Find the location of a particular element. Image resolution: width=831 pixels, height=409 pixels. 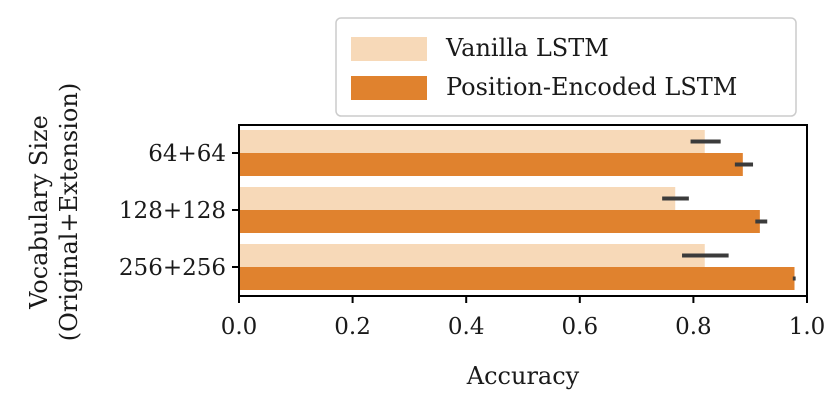

legend-swatch-position-encoded is located at coordinates (389, 88).